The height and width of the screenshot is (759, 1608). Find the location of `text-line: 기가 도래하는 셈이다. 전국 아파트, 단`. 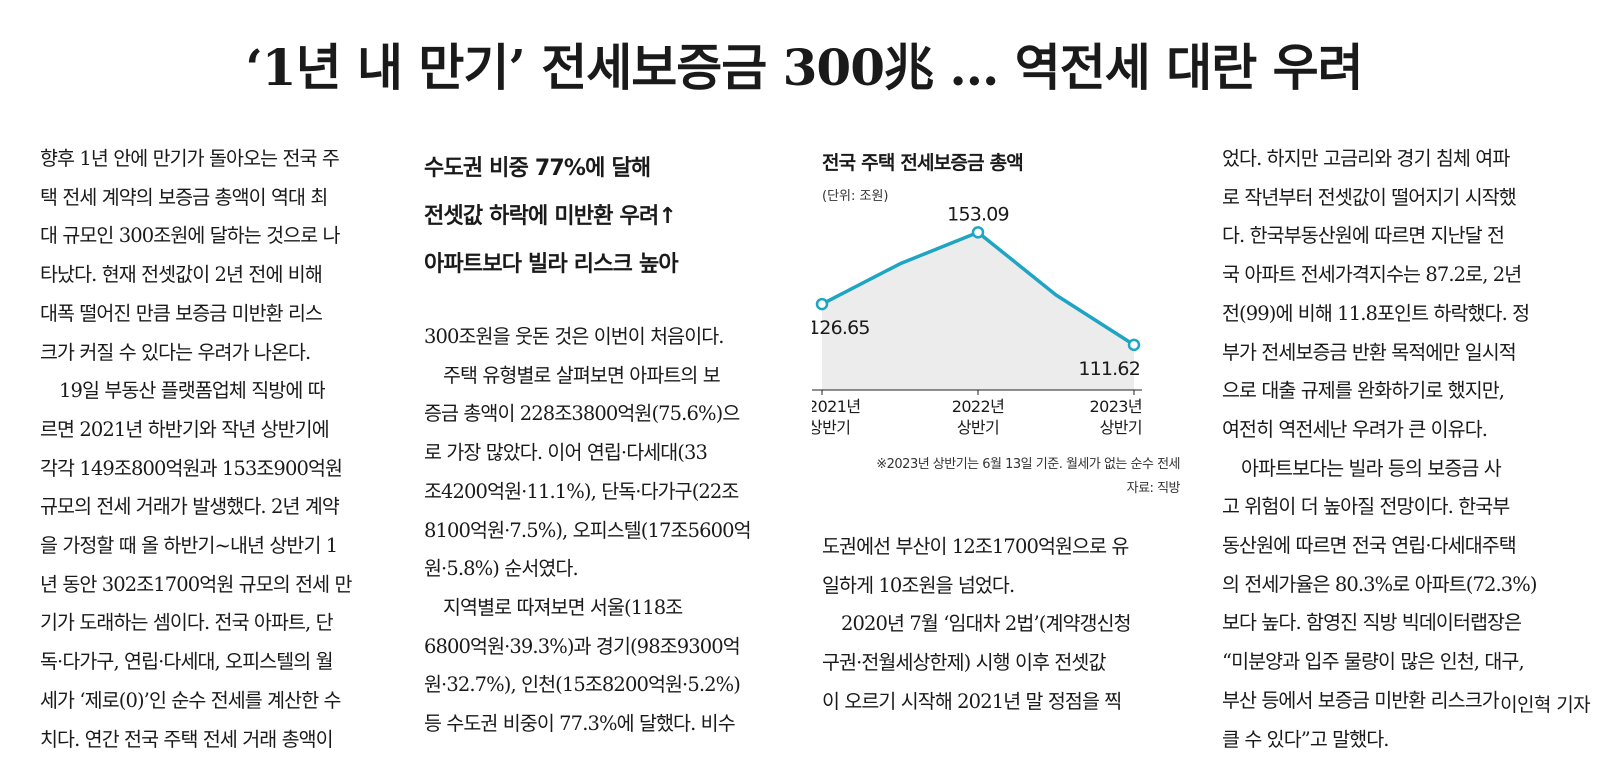

text-line: 기가 도래하는 셈이다. 전국 아파트, 단 is located at coordinates (187, 623).